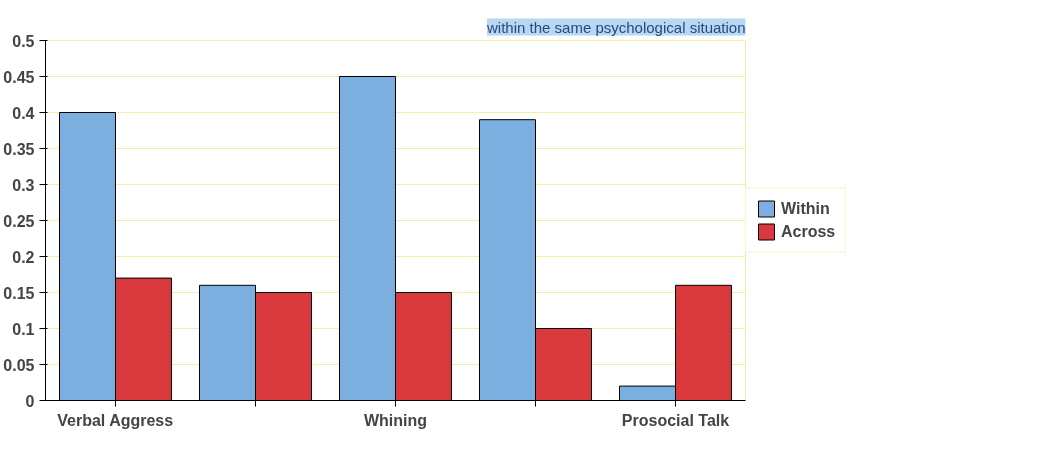  What do you see at coordinates (808, 231) in the screenshot?
I see `legend-label: Across` at bounding box center [808, 231].